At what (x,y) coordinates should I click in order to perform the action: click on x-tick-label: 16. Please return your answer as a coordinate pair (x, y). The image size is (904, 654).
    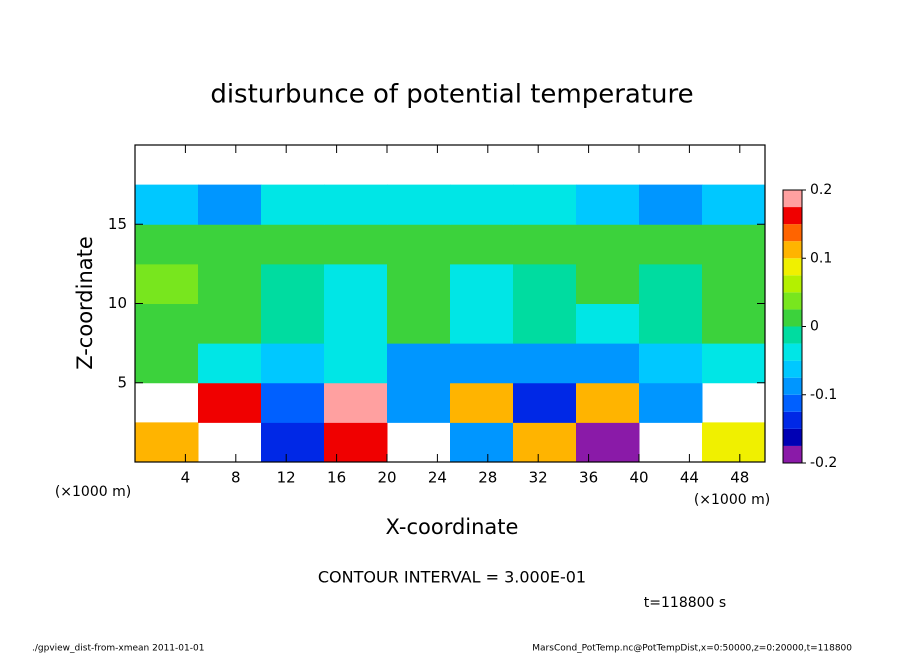
    Looking at the image, I should click on (336, 478).